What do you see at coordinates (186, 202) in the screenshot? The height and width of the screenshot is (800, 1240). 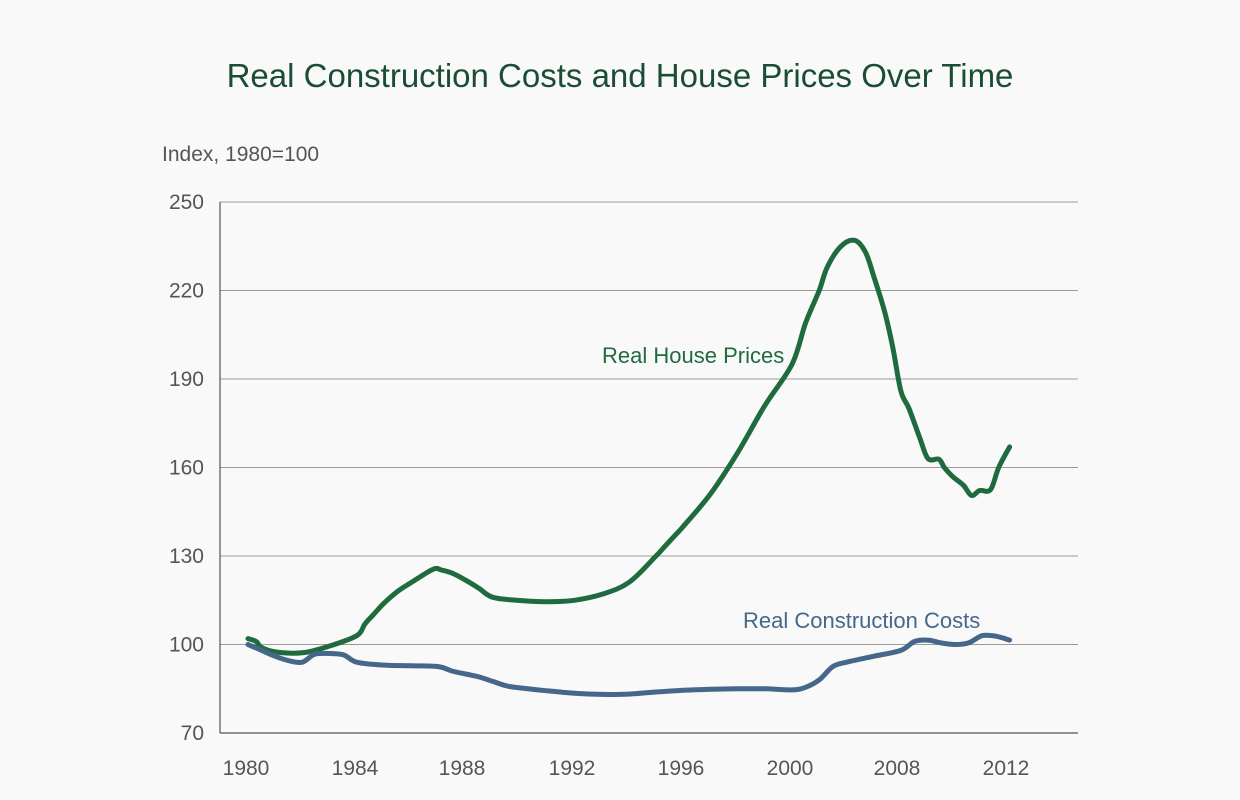 I see `y-tick-label: 250` at bounding box center [186, 202].